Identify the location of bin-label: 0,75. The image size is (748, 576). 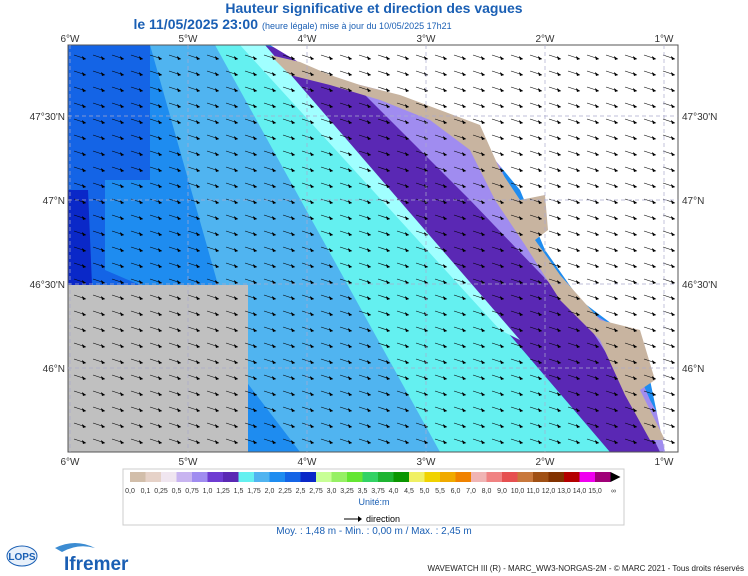
(192, 491).